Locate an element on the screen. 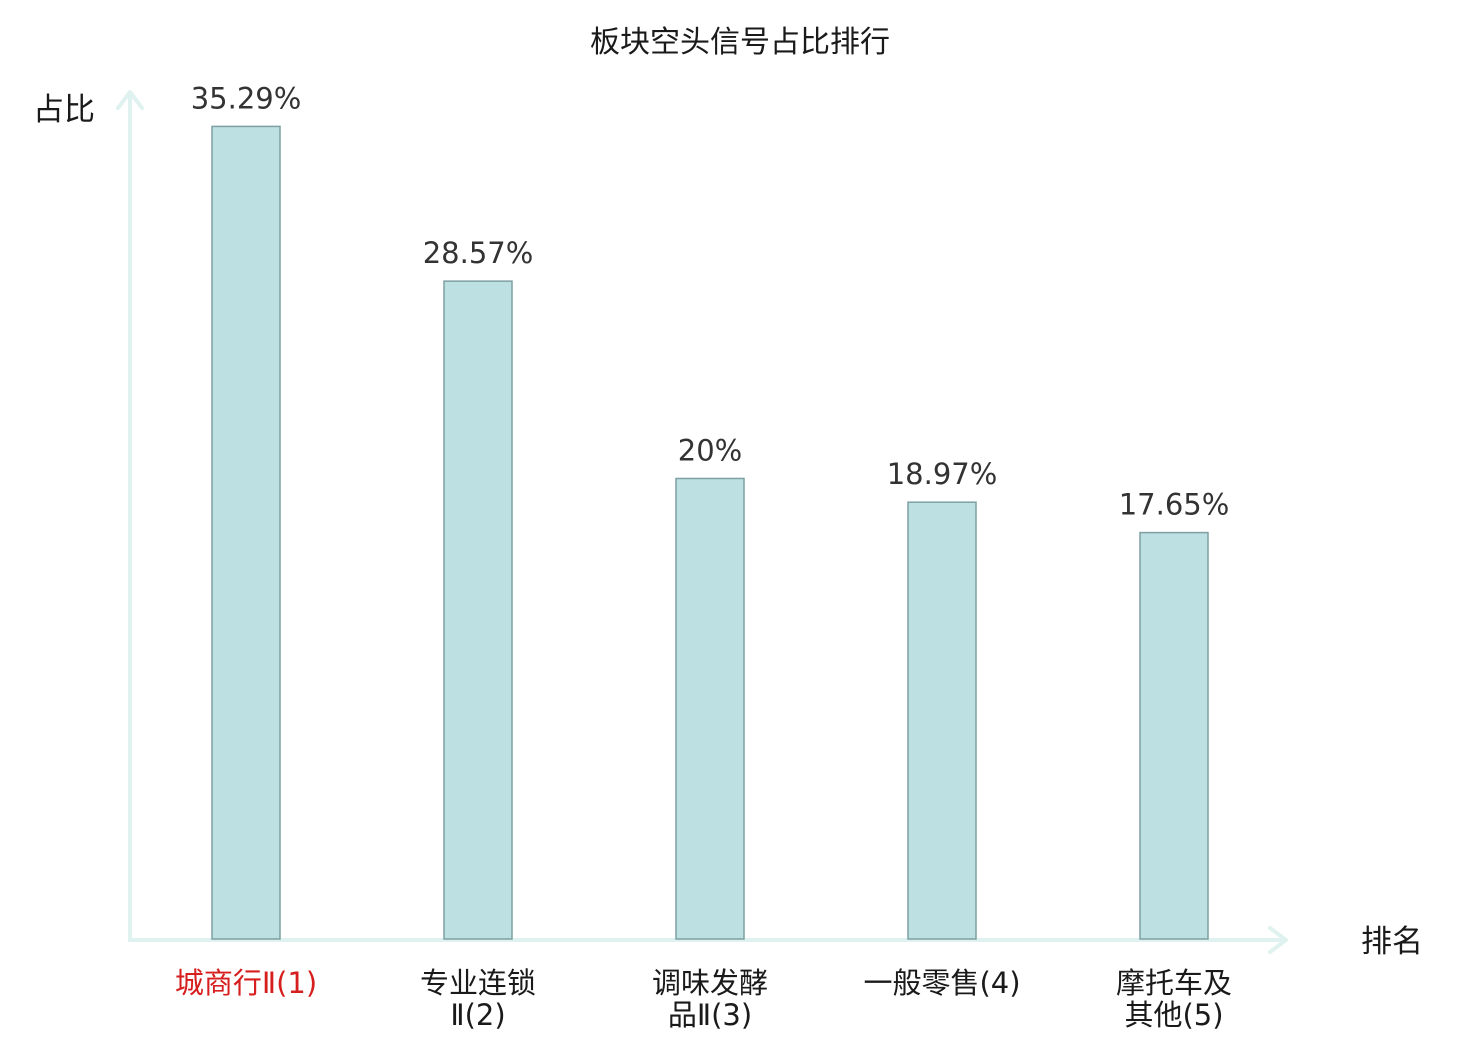 Image resolution: width=1480 pixels, height=1040 pixels. category-label-2-line-2: Ⅱ(2) is located at coordinates (477, 1015).